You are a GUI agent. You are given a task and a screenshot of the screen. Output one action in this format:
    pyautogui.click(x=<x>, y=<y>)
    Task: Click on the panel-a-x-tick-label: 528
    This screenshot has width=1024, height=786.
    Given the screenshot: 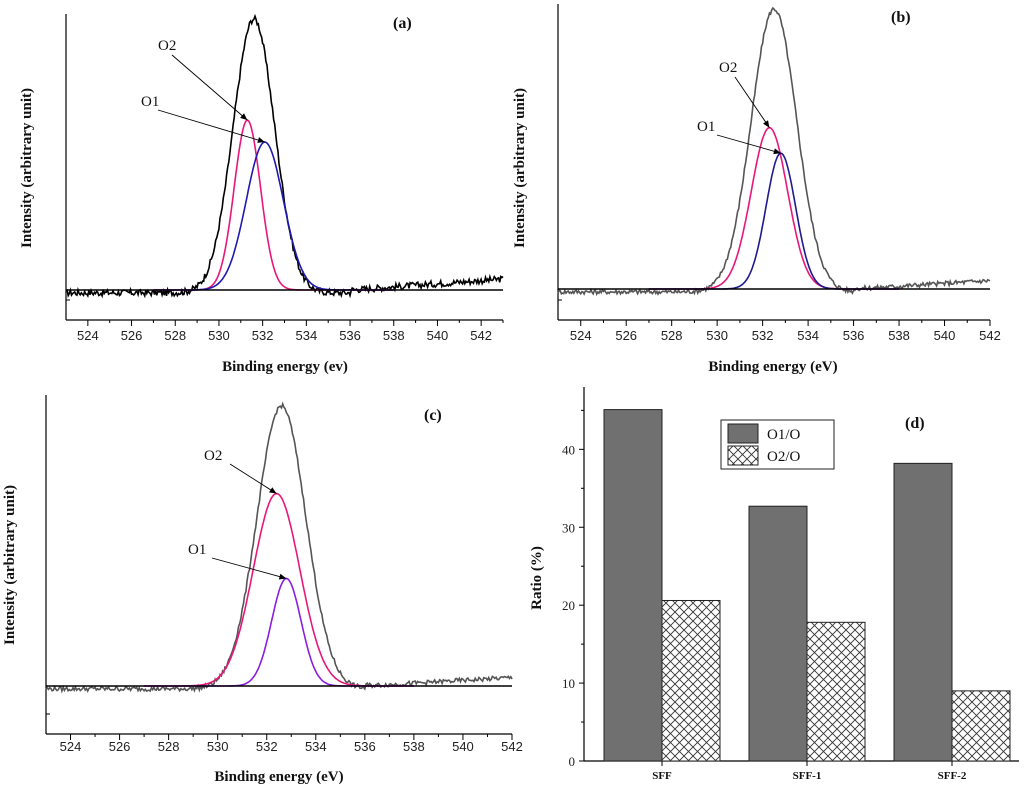 What is the action you would take?
    pyautogui.click(x=175, y=335)
    